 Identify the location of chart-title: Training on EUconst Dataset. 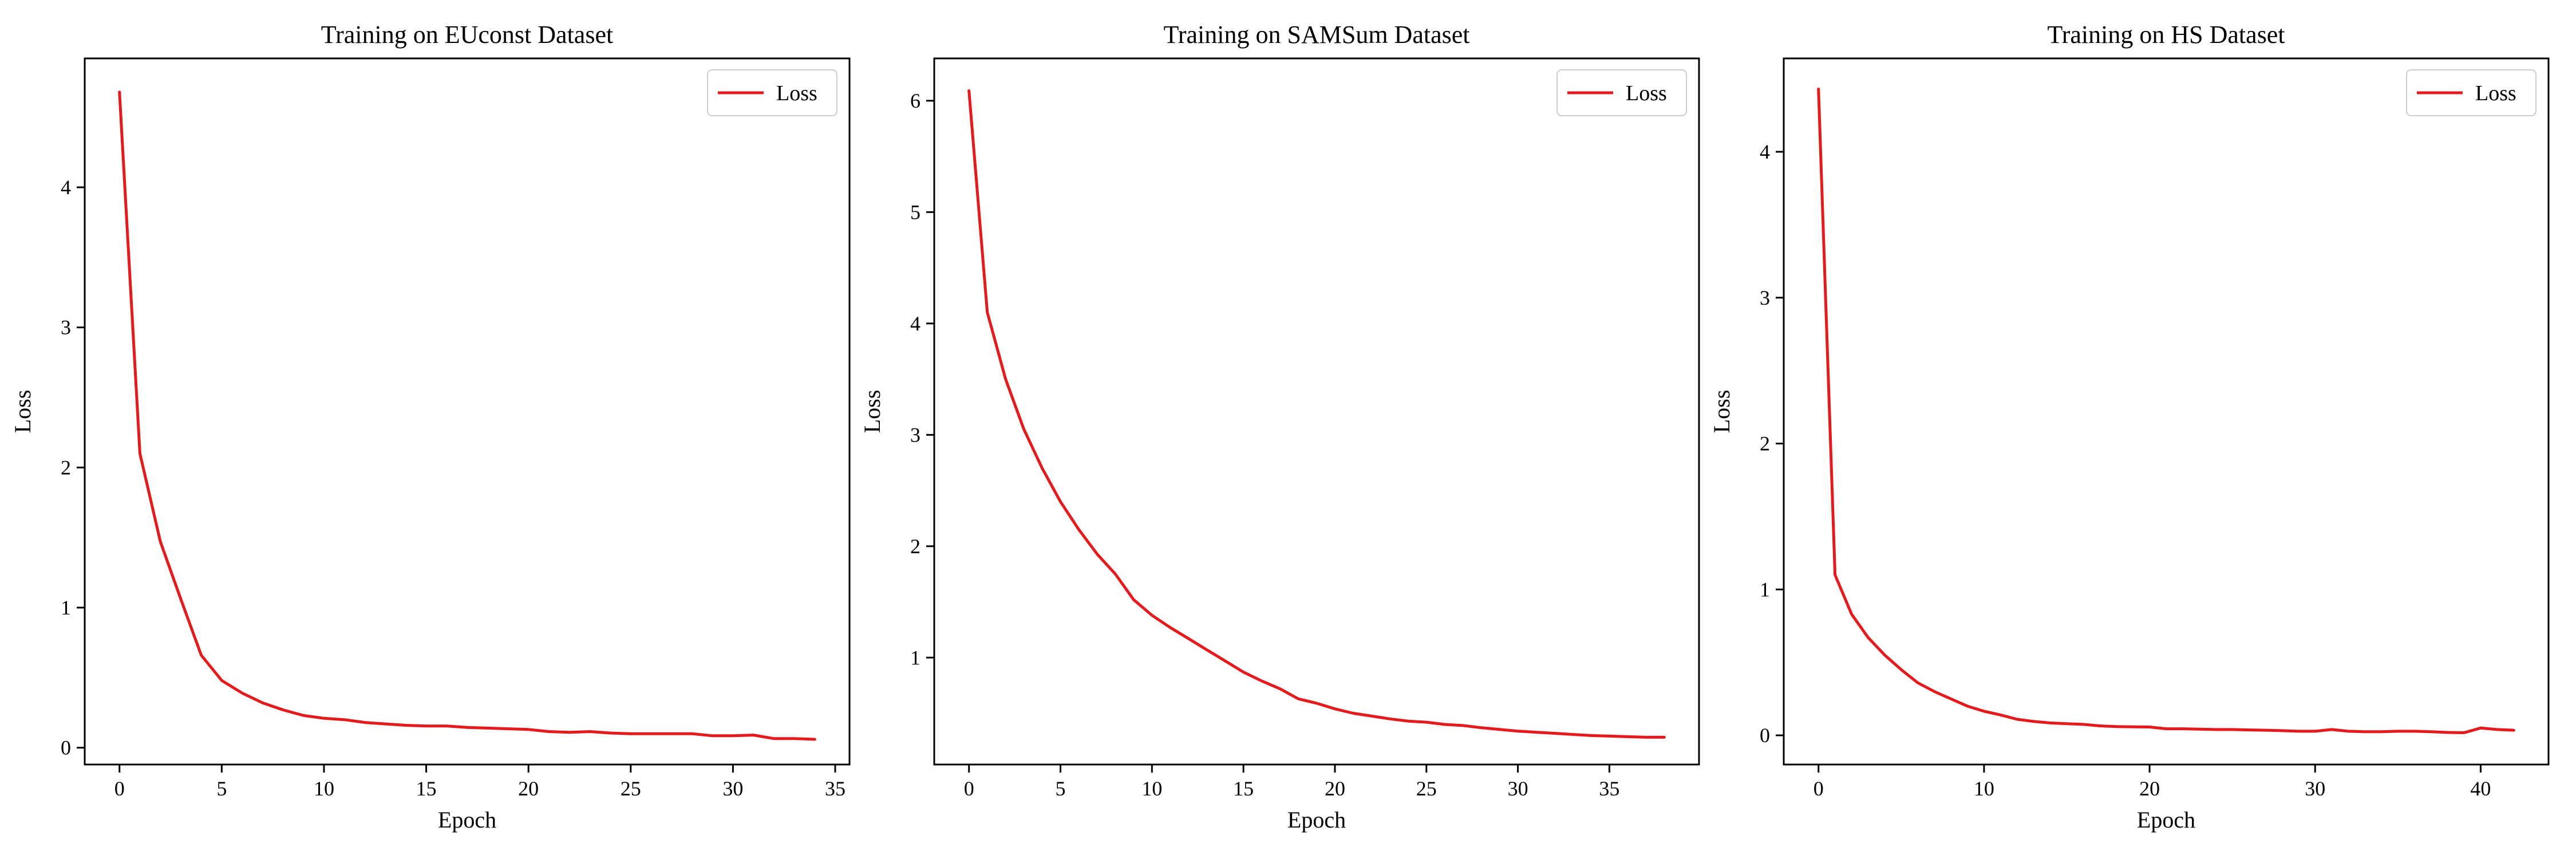
(467, 35).